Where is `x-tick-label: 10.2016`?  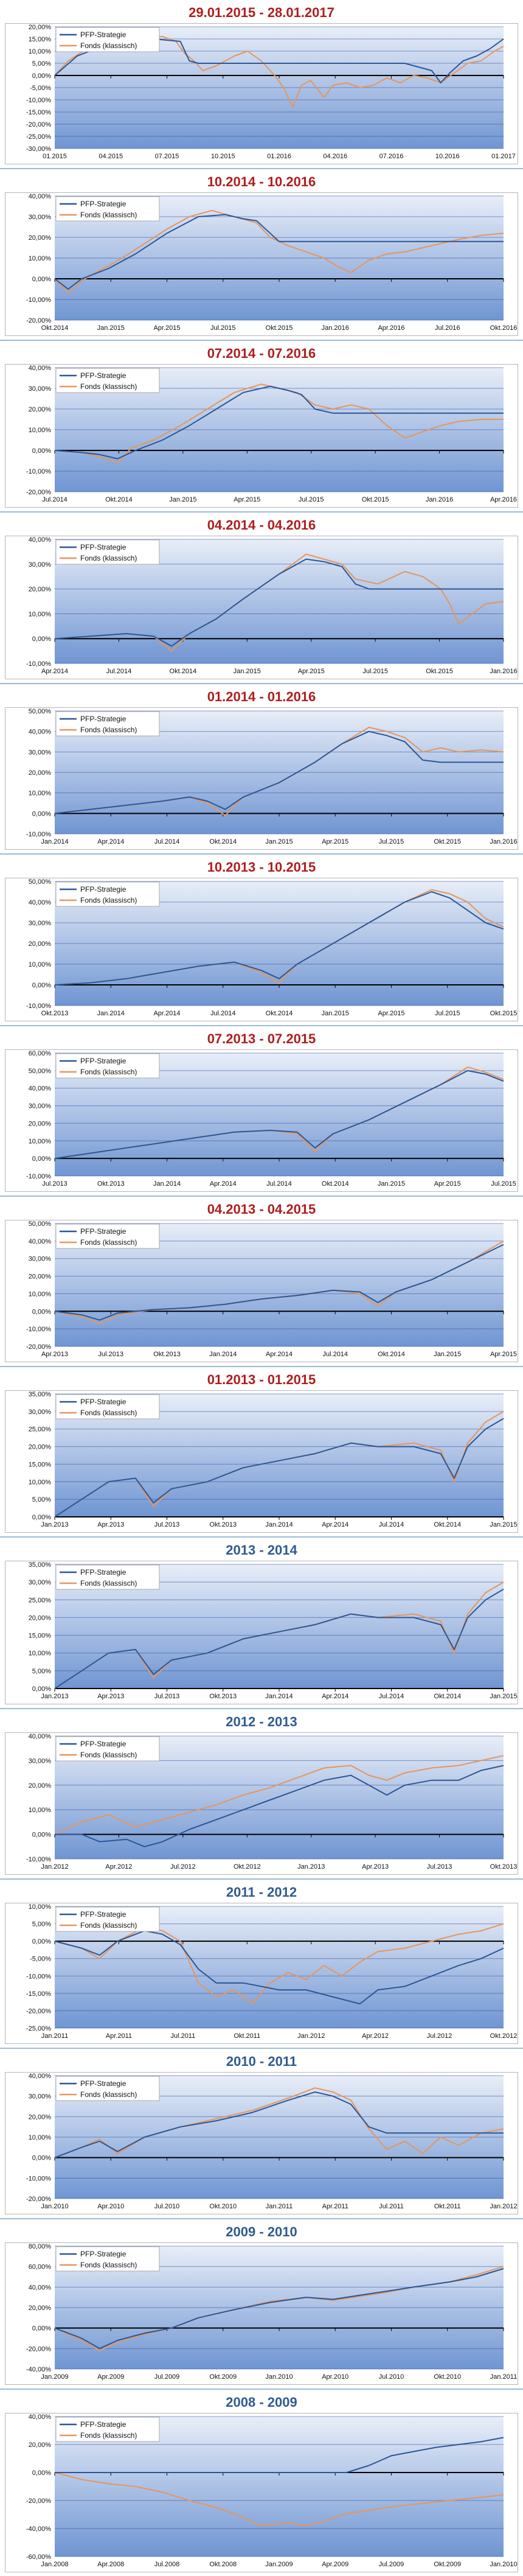
x-tick-label: 10.2016 is located at coordinates (447, 156).